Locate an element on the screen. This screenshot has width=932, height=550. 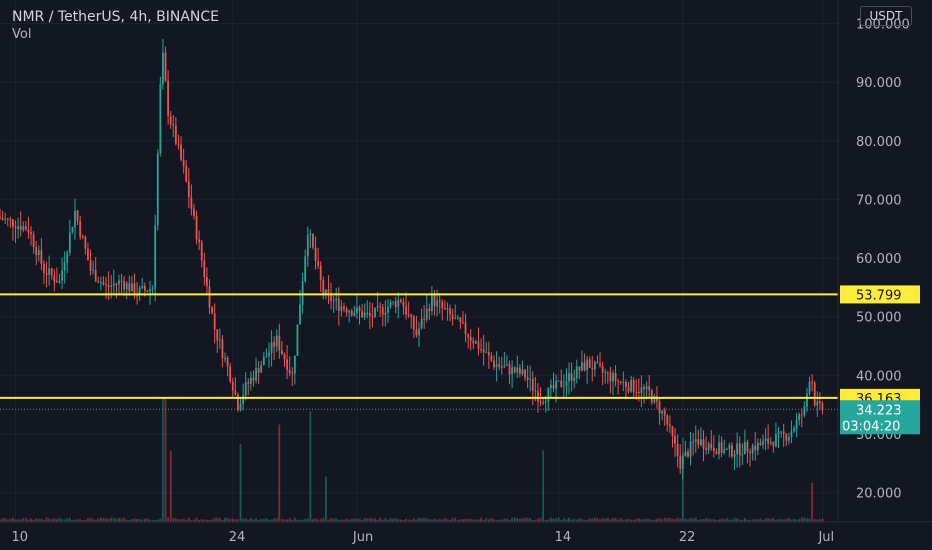
price-axis is located at coordinates (885, 275).